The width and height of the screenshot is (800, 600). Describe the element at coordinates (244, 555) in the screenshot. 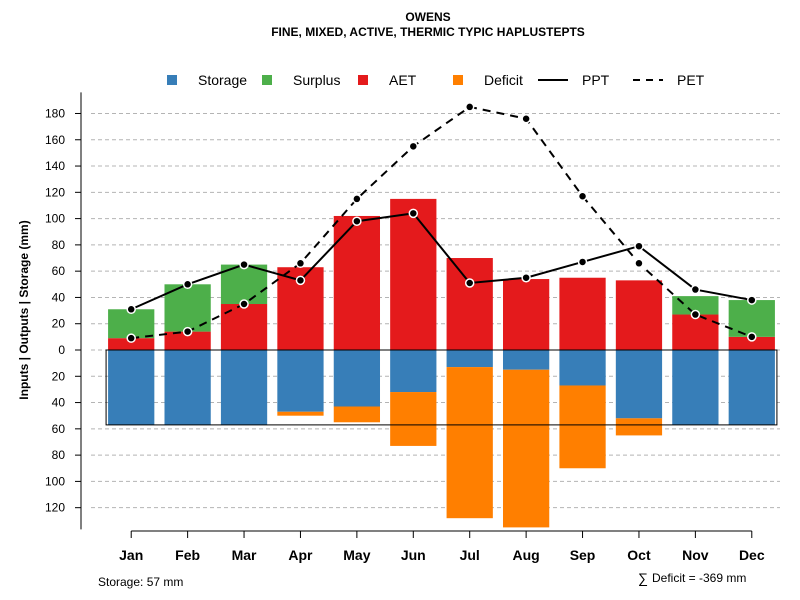

I see `x-tick-label: Mar` at that location.